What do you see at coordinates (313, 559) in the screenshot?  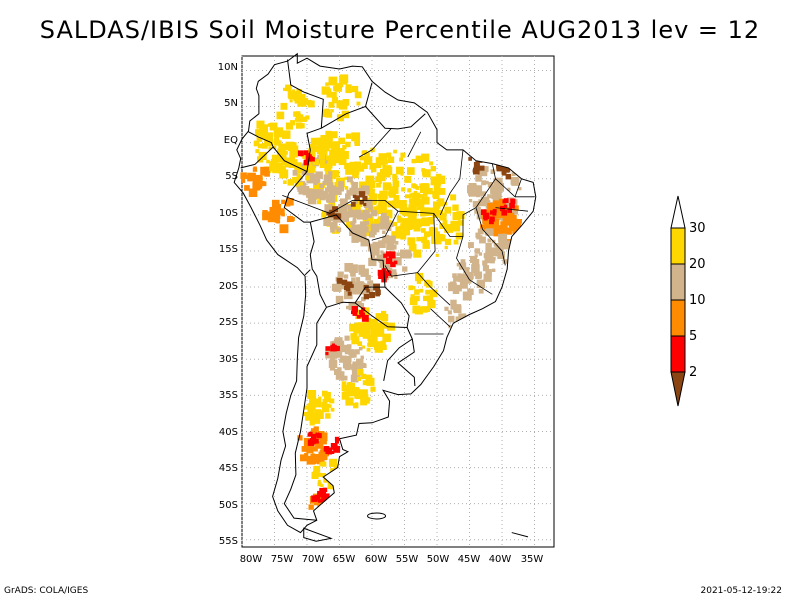 I see `x-tick-label: 70W` at bounding box center [313, 559].